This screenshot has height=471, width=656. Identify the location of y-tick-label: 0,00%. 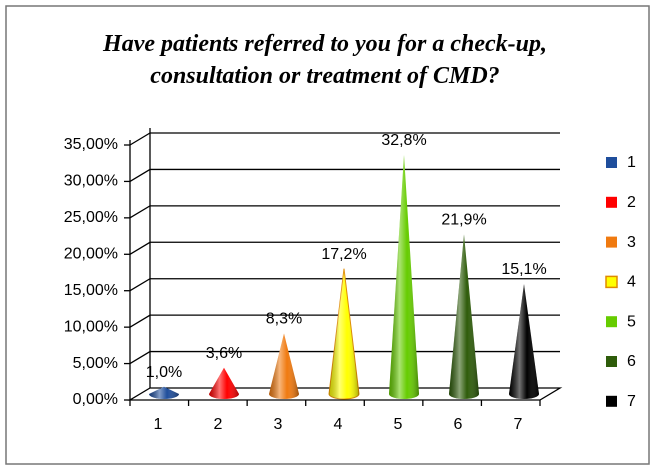
(95, 399).